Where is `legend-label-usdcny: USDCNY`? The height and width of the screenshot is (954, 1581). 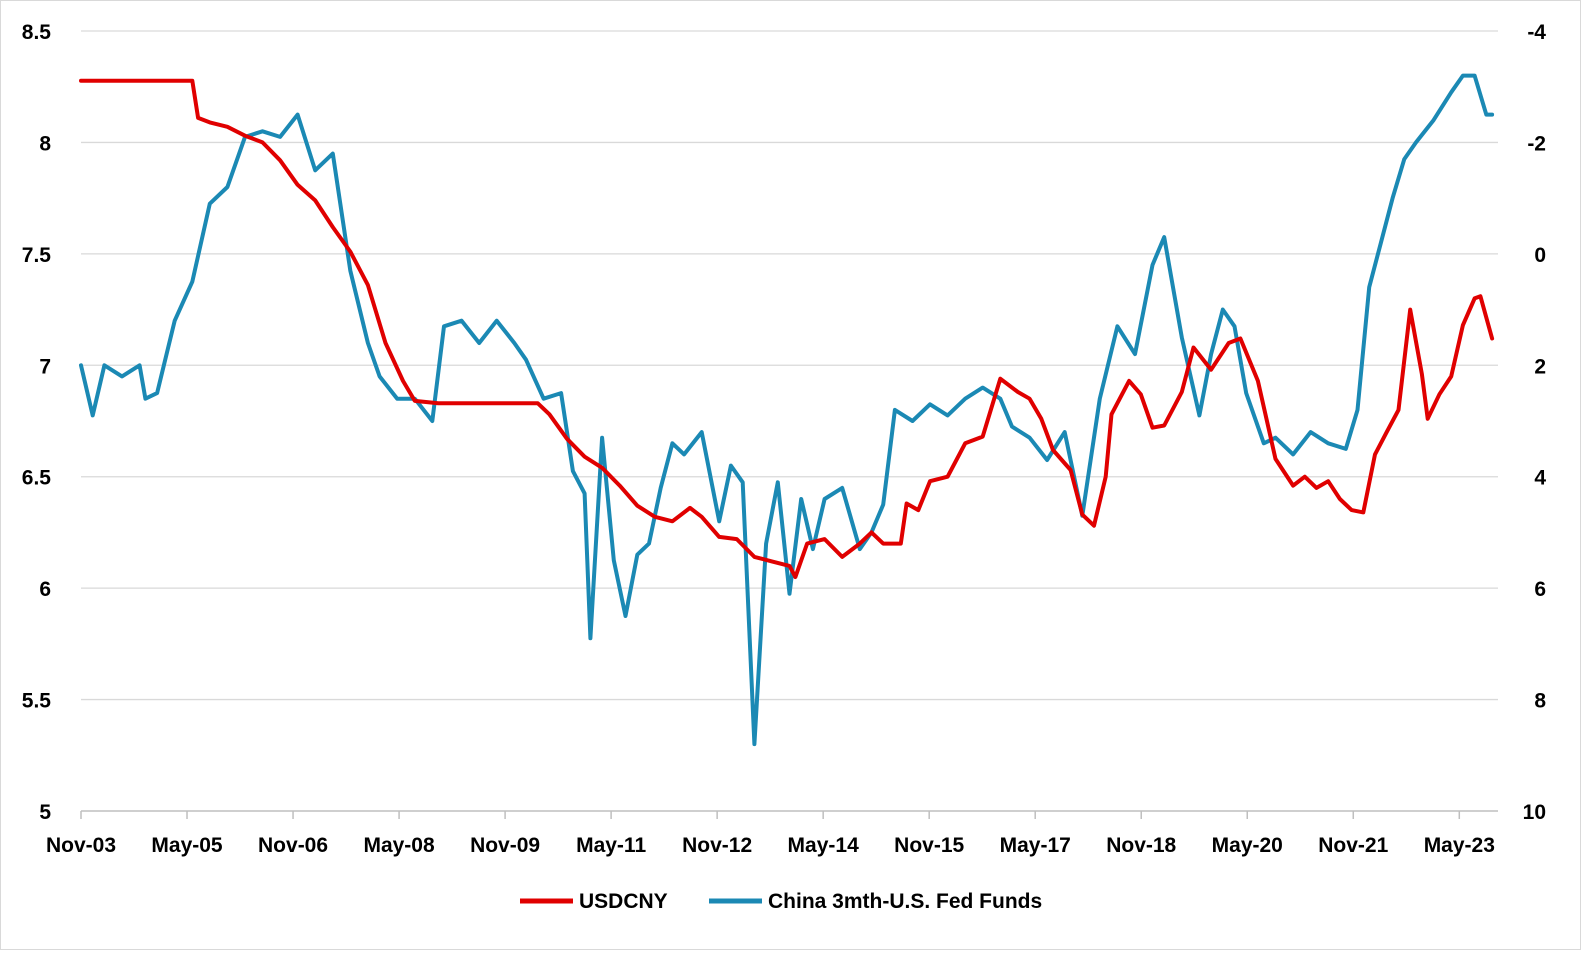
legend-label-usdcny: USDCNY is located at coordinates (623, 901).